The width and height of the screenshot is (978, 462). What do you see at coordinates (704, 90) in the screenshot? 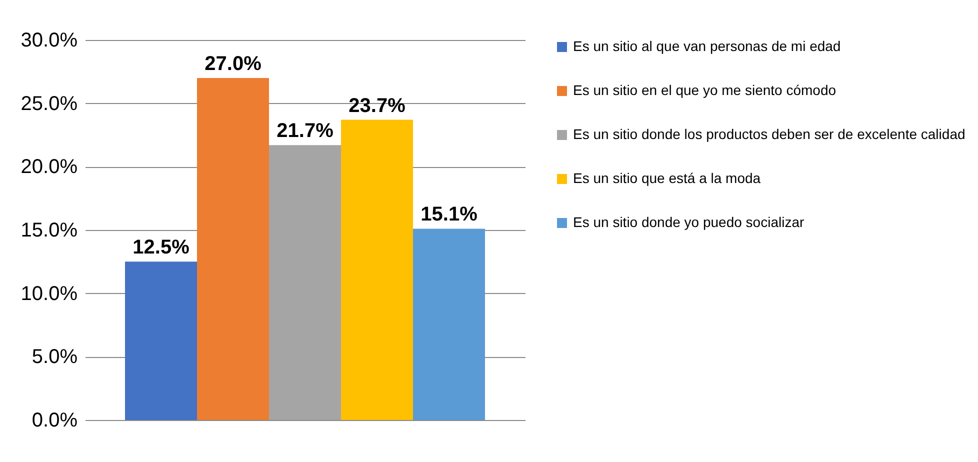
I see `legend-label: Es un sitio en el que yo me siento cómodo` at bounding box center [704, 90].